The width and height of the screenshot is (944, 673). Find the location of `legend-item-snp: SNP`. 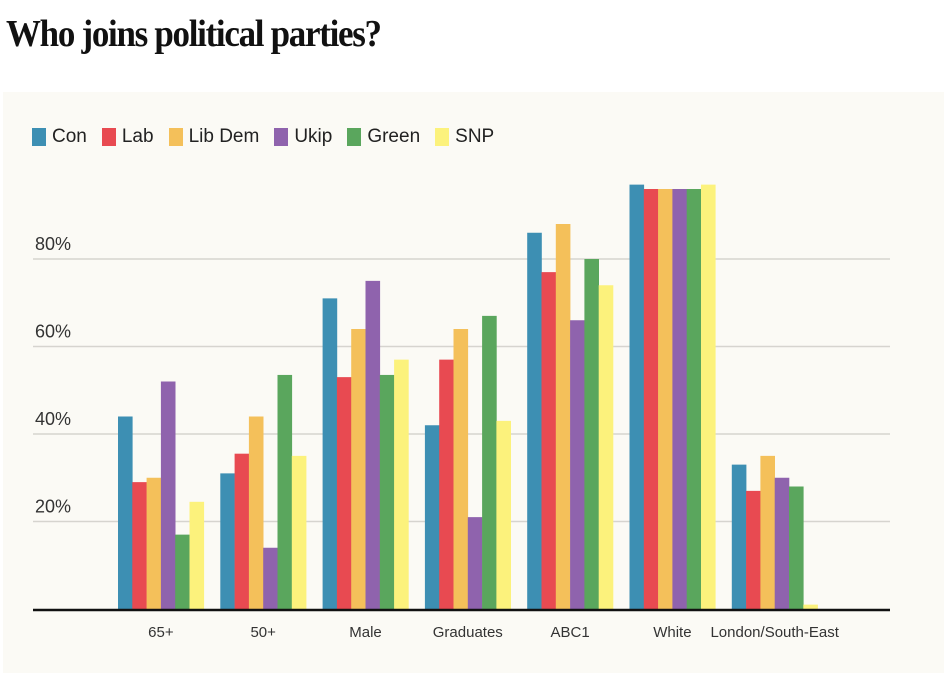

legend-item-snp: SNP is located at coordinates (464, 137).